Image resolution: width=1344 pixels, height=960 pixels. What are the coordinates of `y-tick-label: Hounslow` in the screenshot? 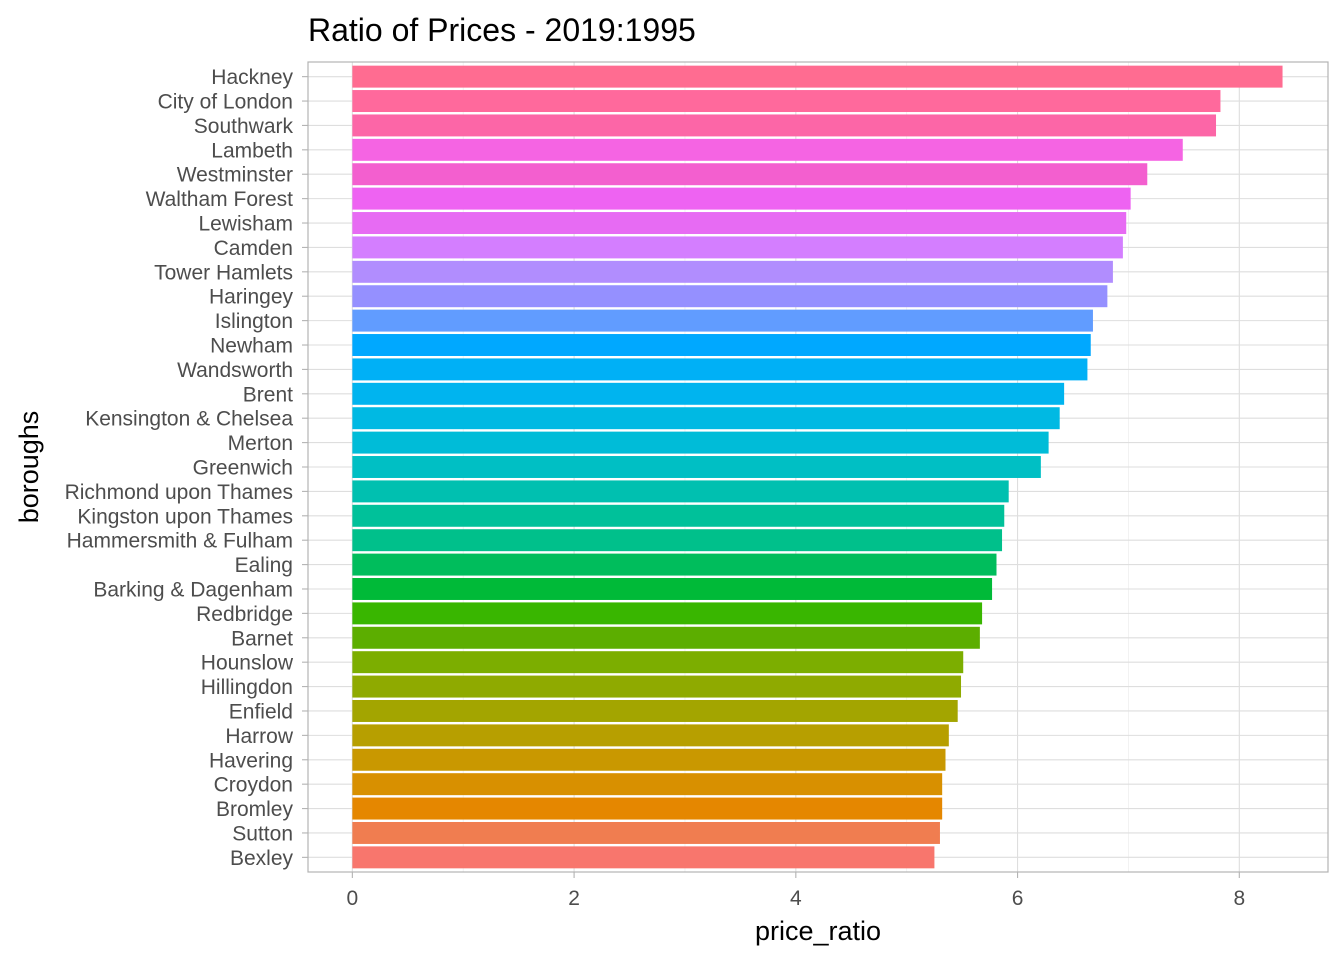 It's located at (247, 663).